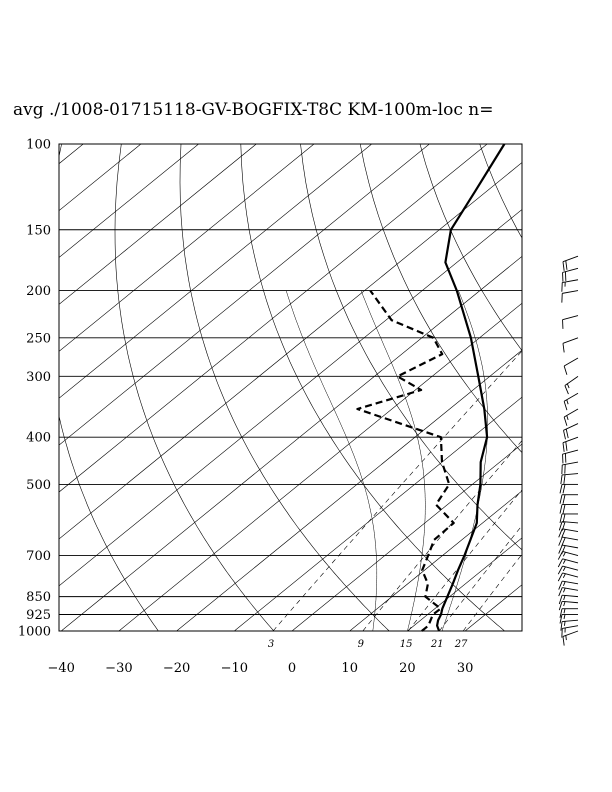  I want to click on pressure-tick-label: 500, so click(38, 485).